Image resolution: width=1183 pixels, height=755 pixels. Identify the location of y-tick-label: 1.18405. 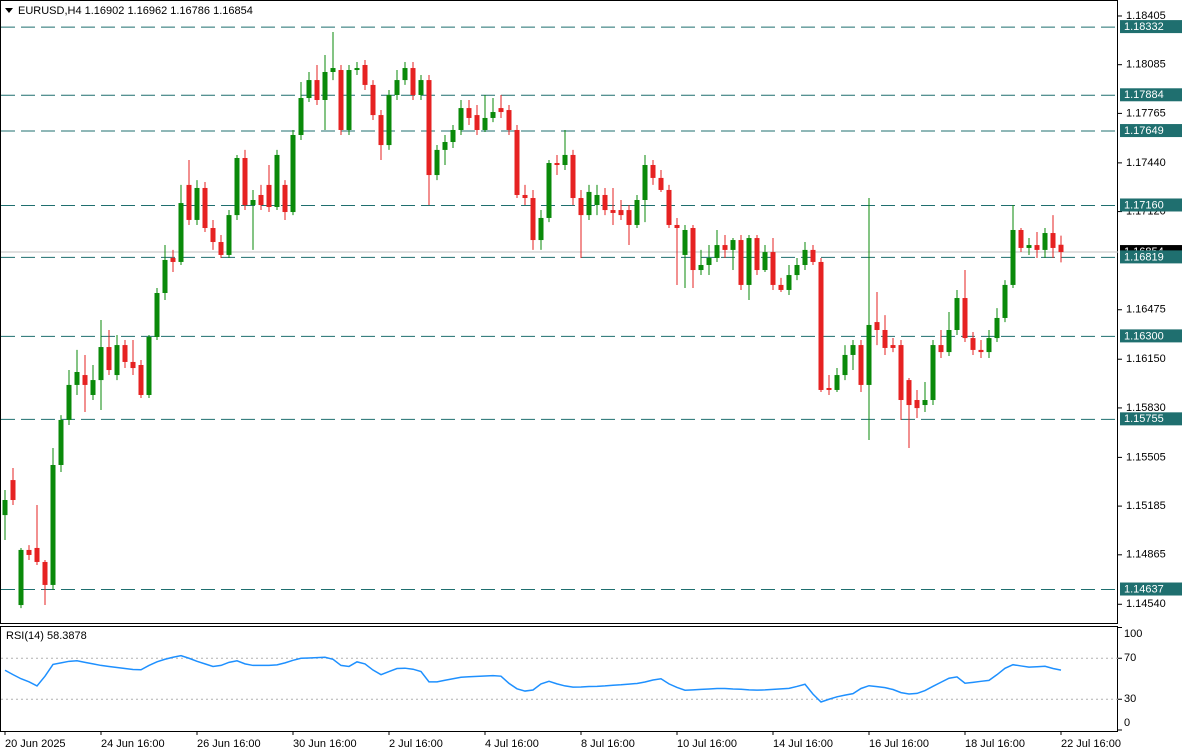
(1146, 16).